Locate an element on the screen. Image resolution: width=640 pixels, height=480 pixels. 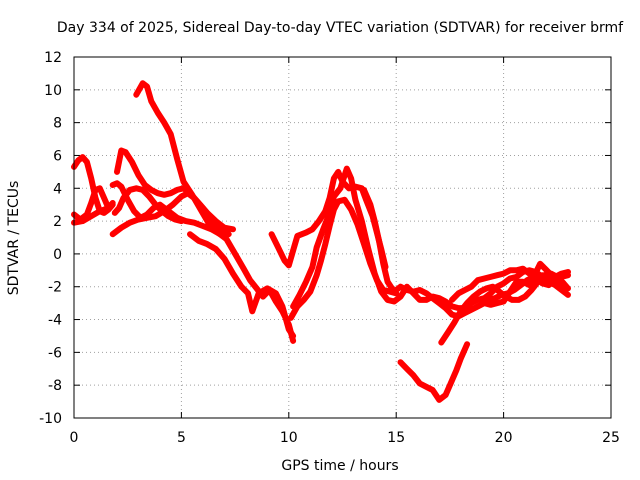
y-axis-label: SDTVAR / TECUs is located at coordinates (14, 238).